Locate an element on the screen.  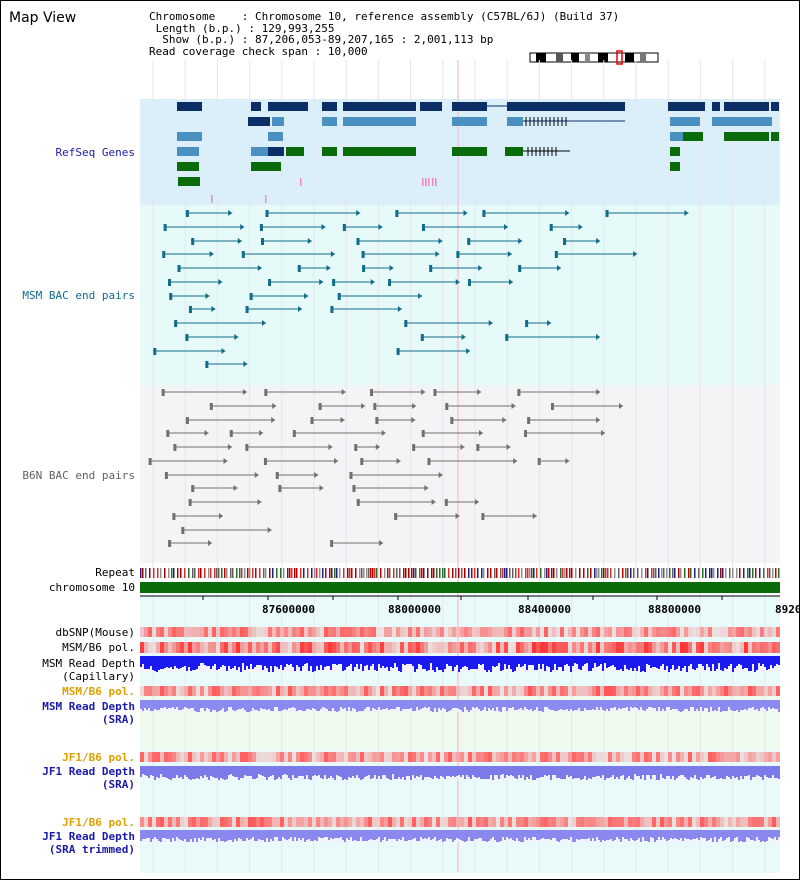
label-msm-read-depth-capillary: MSM Read Depth (Capillary) is located at coordinates (70, 670).